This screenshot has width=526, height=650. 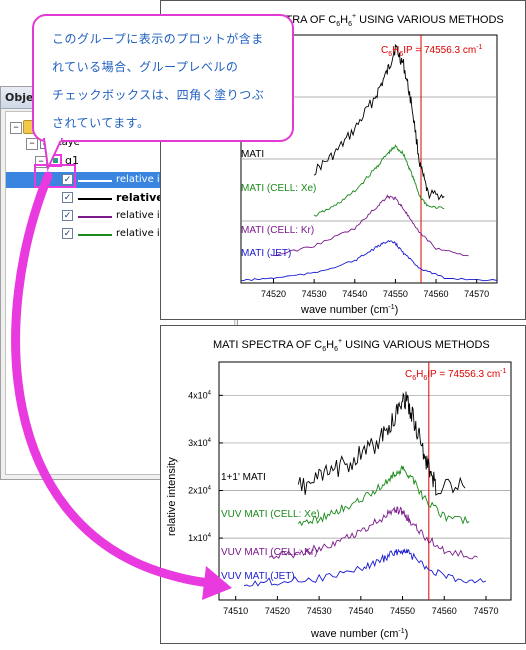 I want to click on top-x-tick-label: 74520, so click(x=273, y=294).